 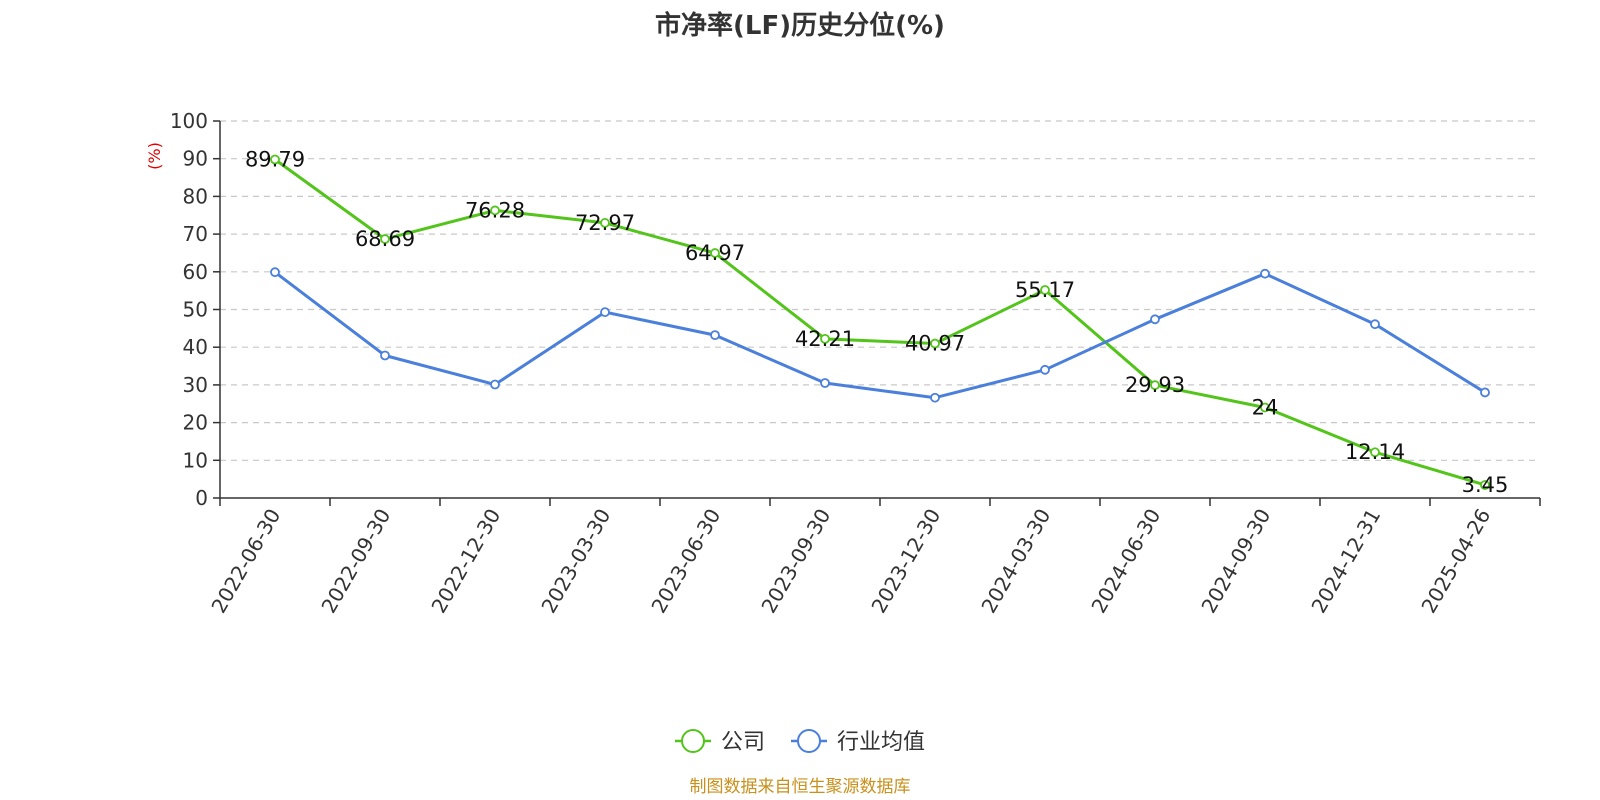 What do you see at coordinates (1235, 561) in the screenshot?
I see `x-tick-label-9: 2024-09-30` at bounding box center [1235, 561].